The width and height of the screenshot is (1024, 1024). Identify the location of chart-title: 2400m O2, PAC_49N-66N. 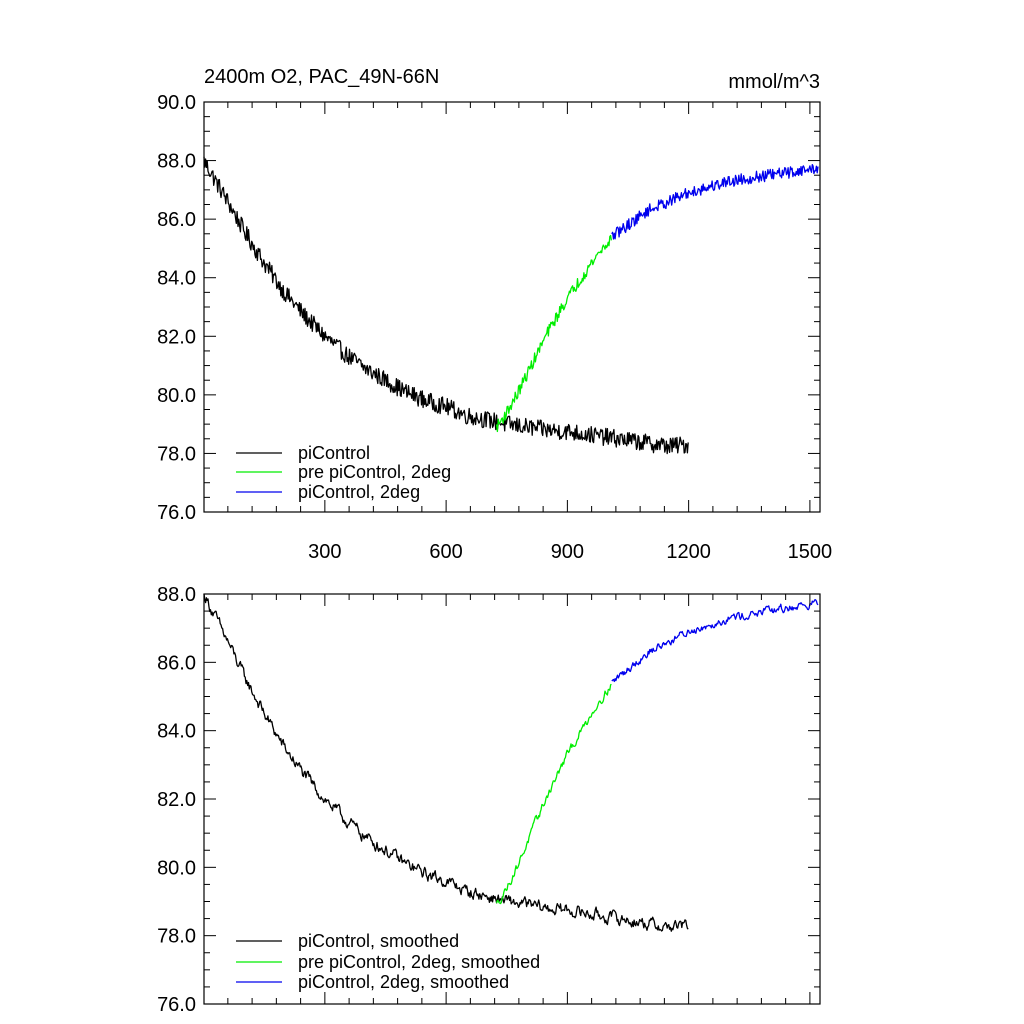
(321, 77).